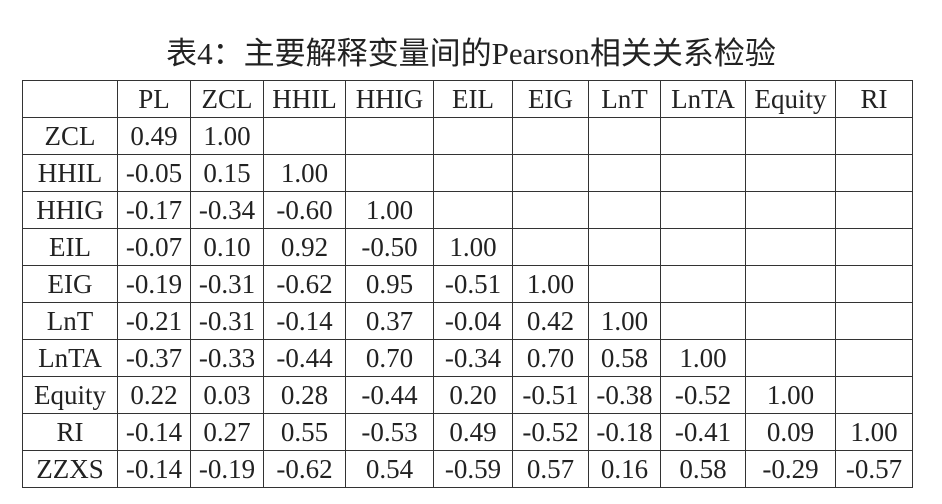 The image size is (942, 504). Describe the element at coordinates (227, 469) in the screenshot. I see `correlation-cell: -0.19` at that location.